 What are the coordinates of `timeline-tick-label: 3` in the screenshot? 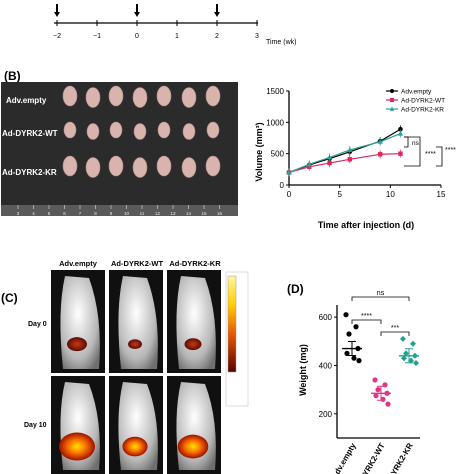 It's located at (257, 36).